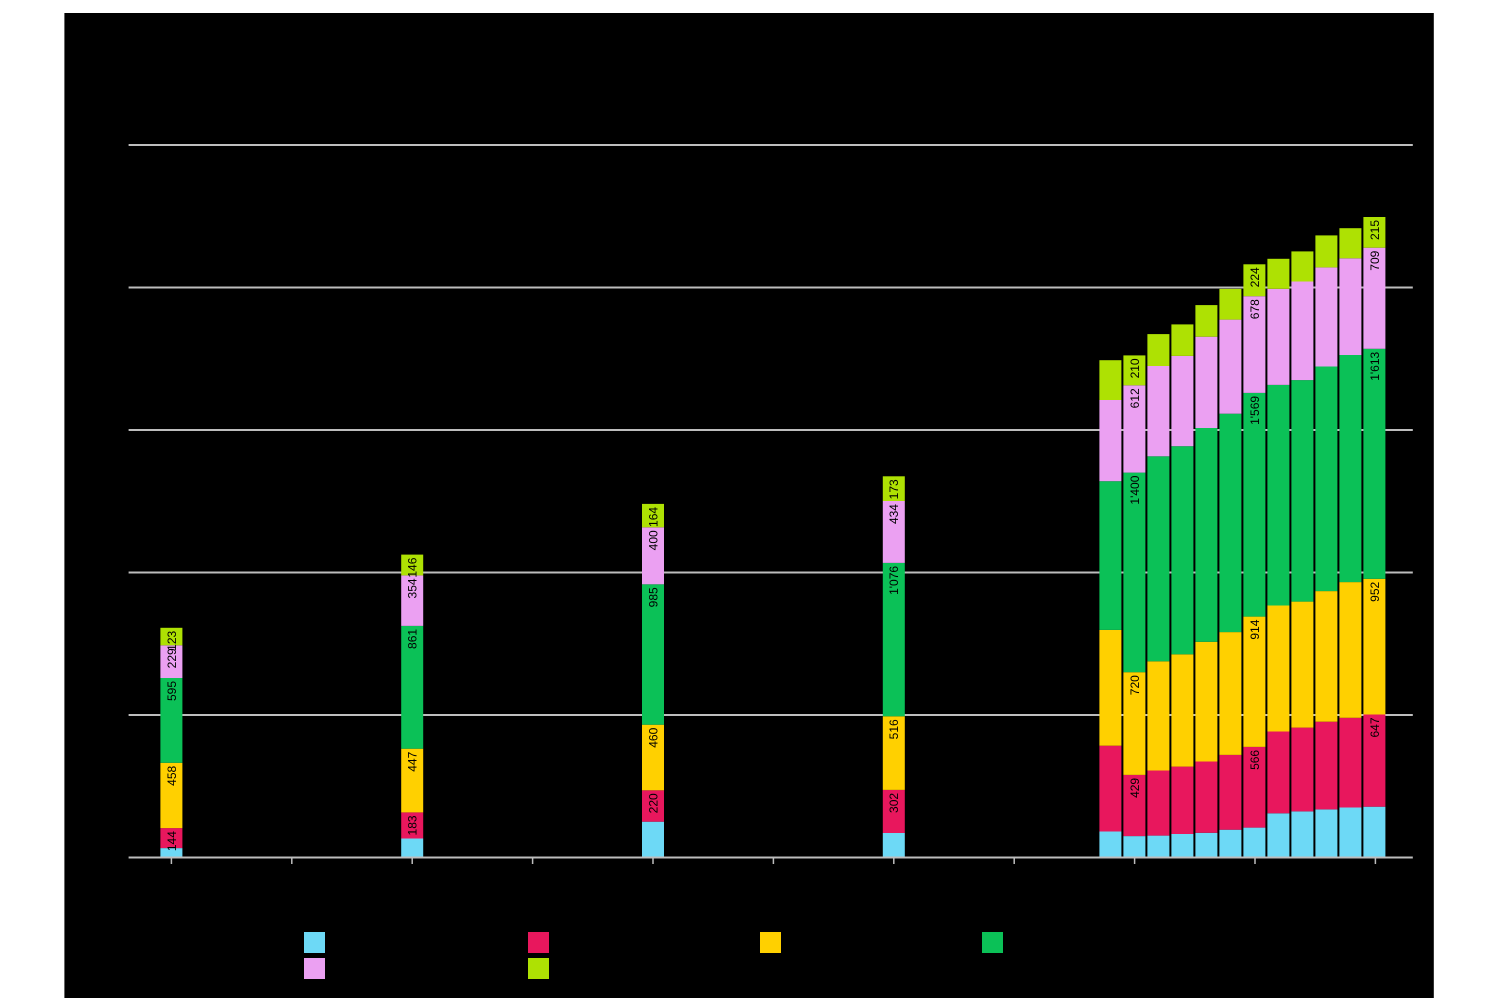 This screenshot has height=1005, width=1500. I want to click on svg-text: 720, so click(1135, 685).